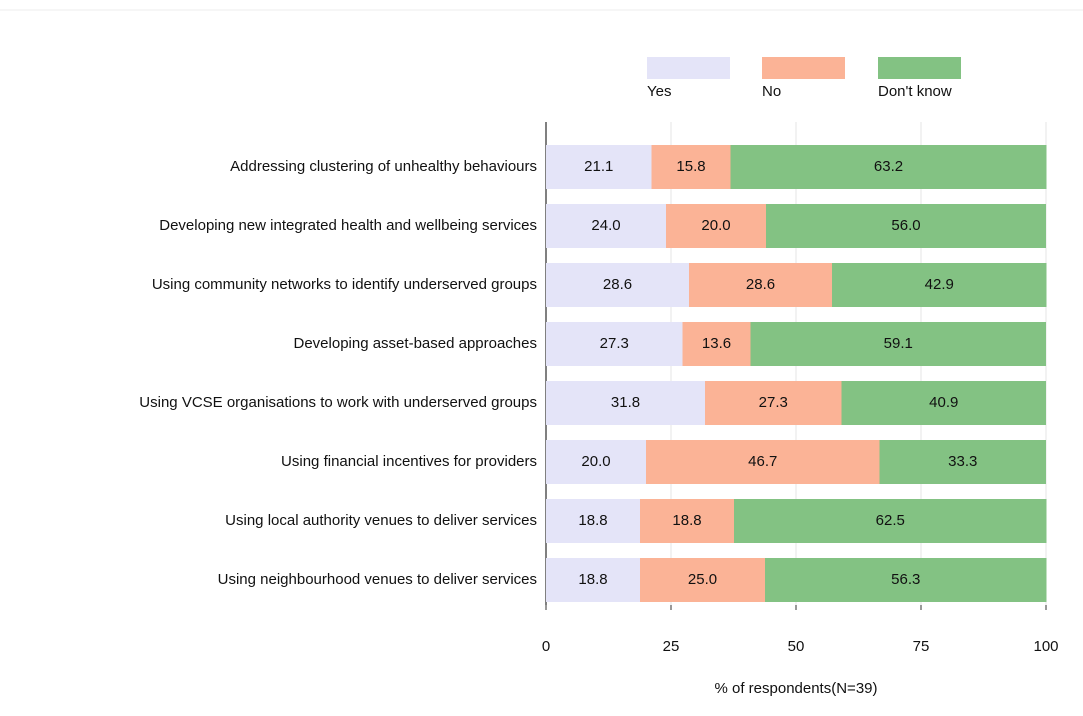 This screenshot has height=716, width=1083. What do you see at coordinates (921, 646) in the screenshot?
I see `x-tick-label: 75` at bounding box center [921, 646].